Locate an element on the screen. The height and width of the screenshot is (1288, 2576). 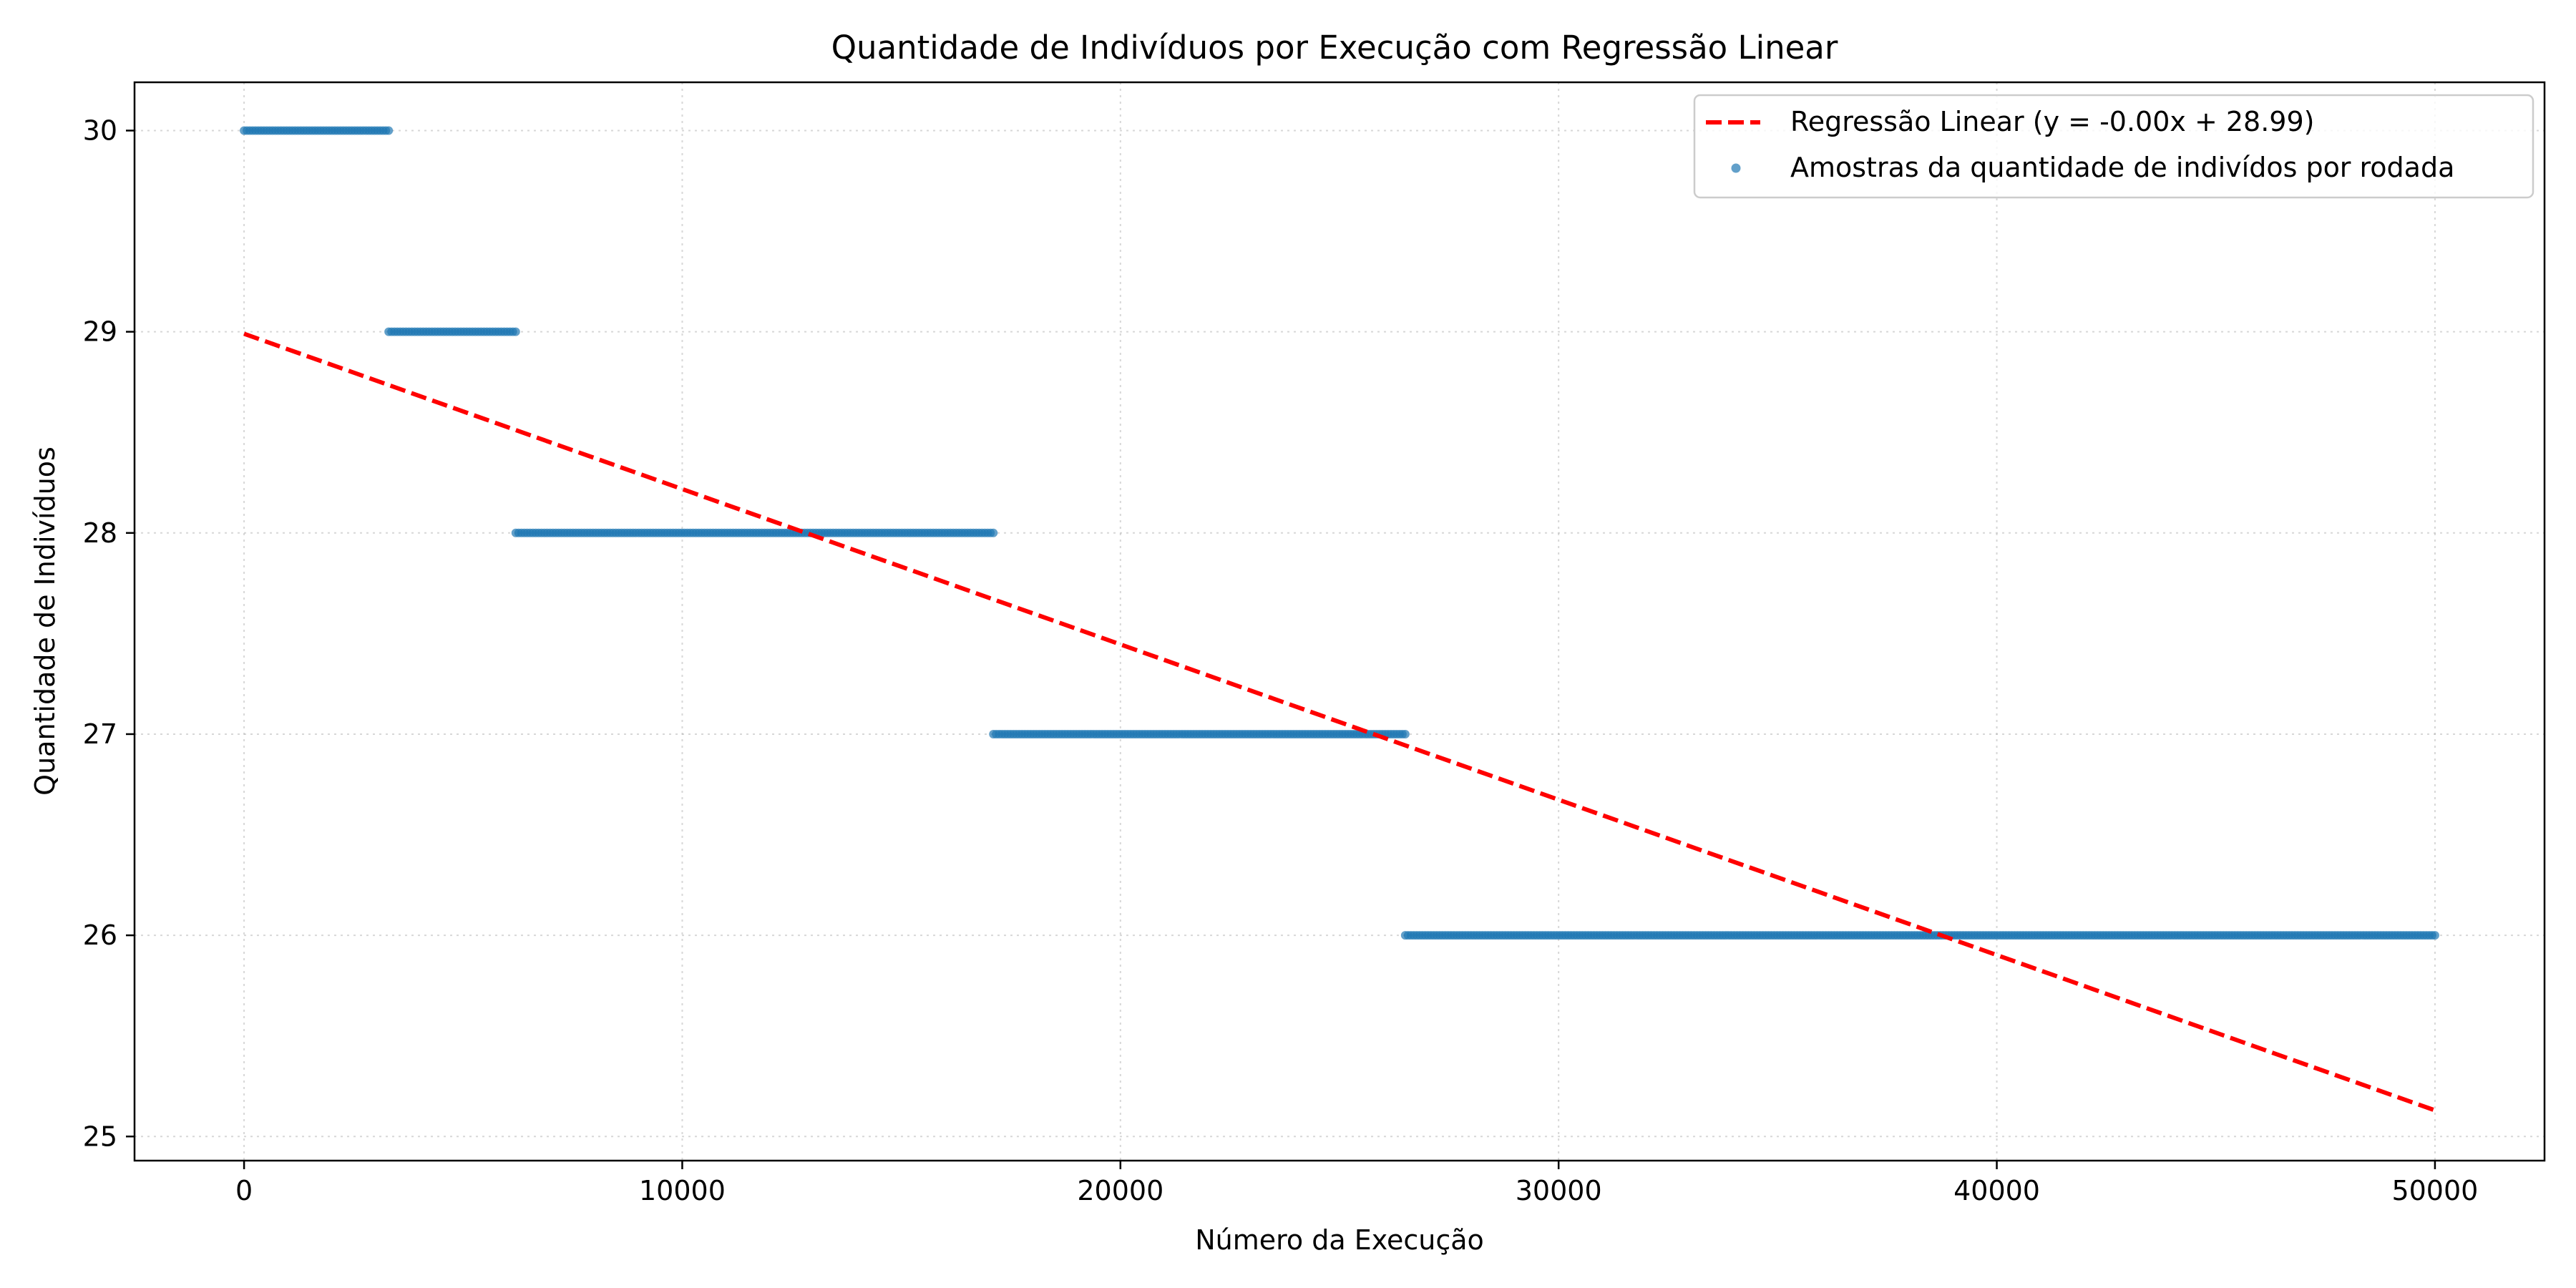
x-axis-label: Número da Execução is located at coordinates (1339, 1240).